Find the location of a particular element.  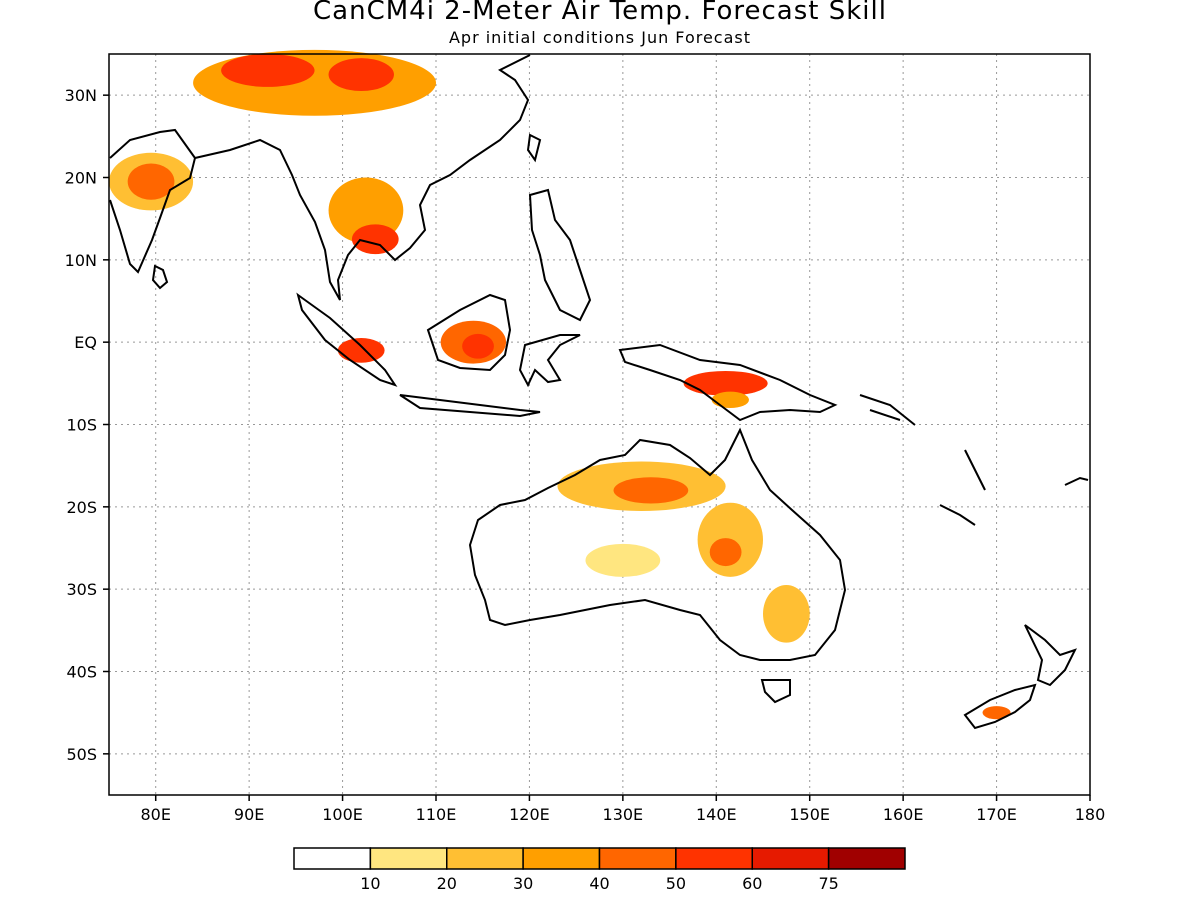

skill-region-india is located at coordinates (151, 181).